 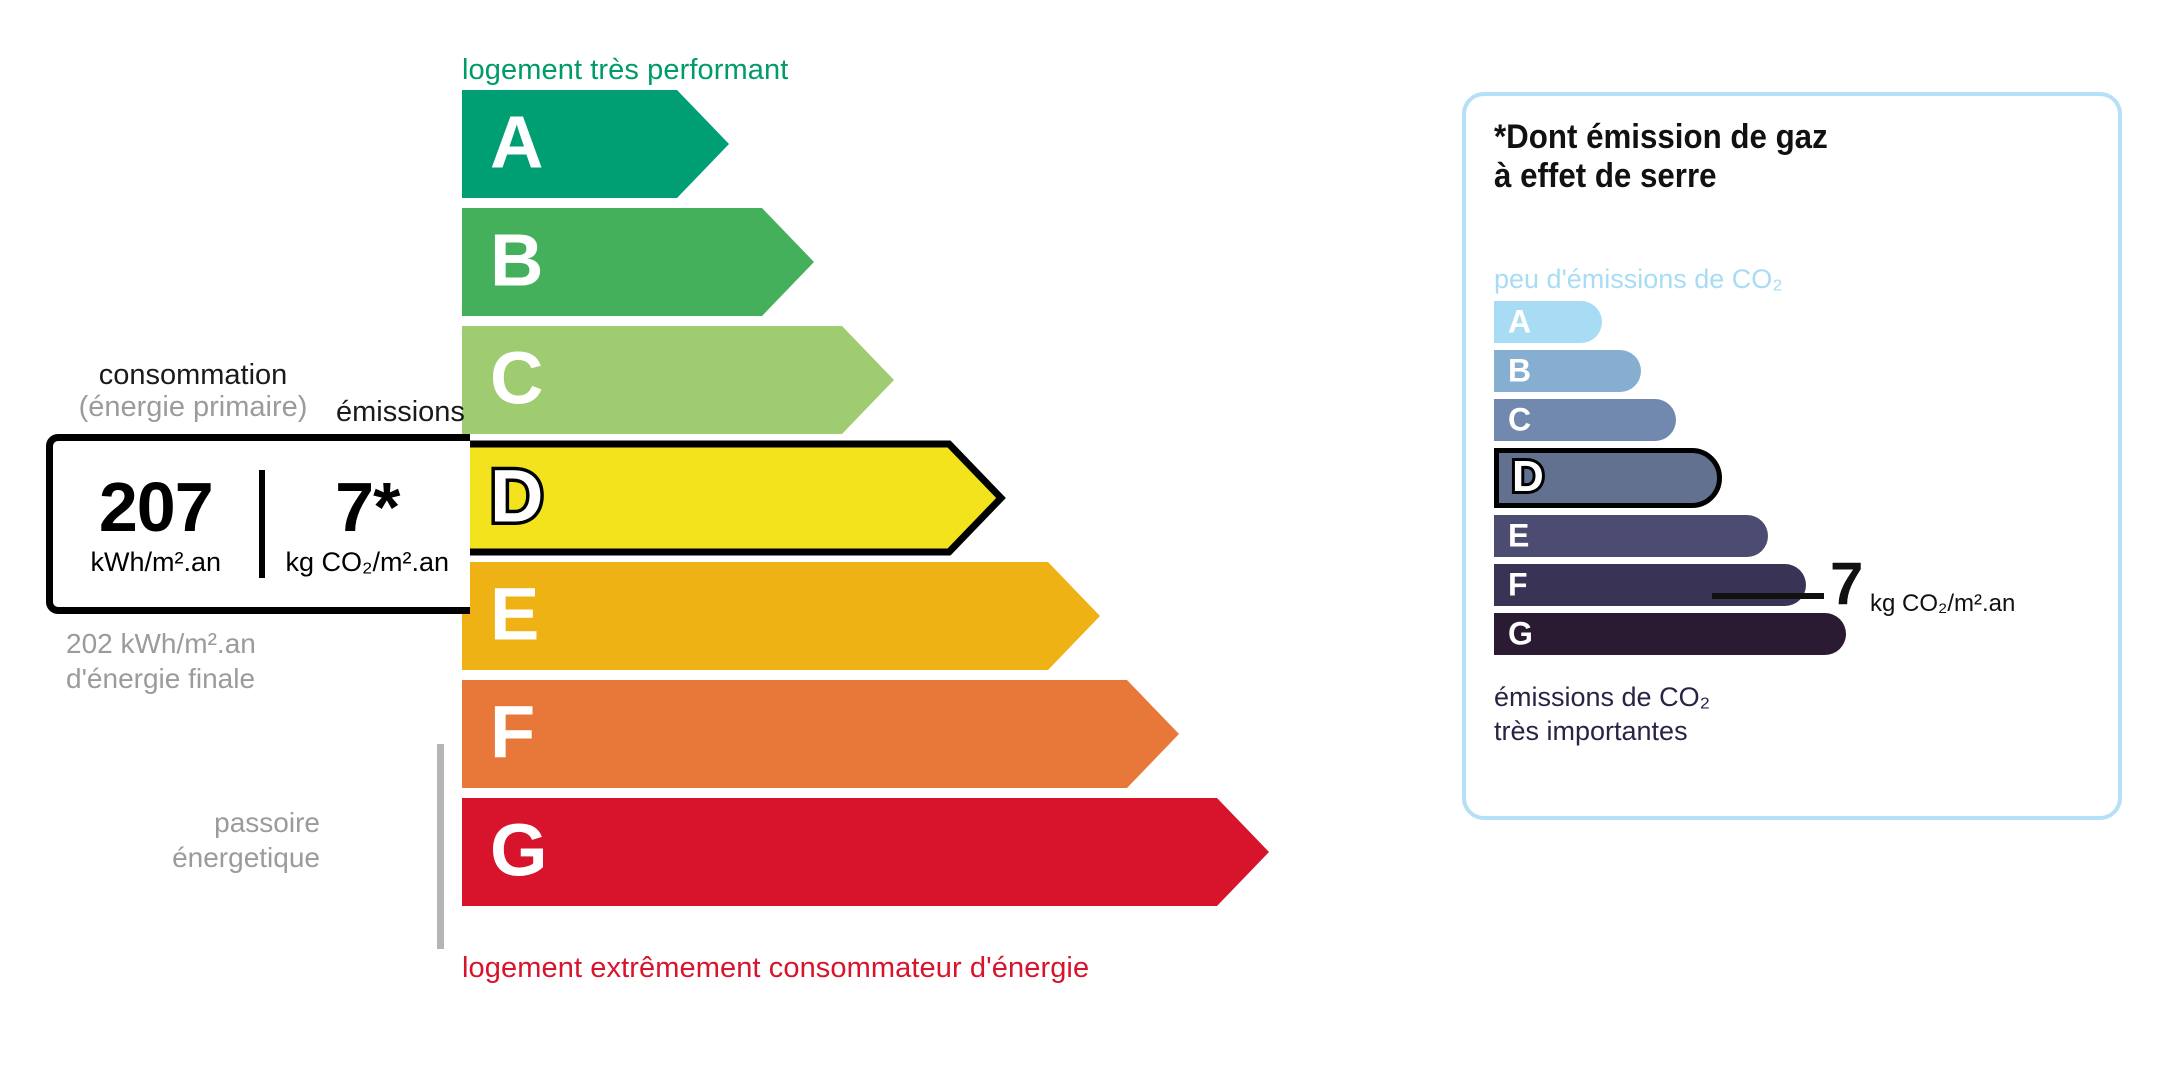 What do you see at coordinates (1768, 596) in the screenshot?
I see `co2-callout-leader-line` at bounding box center [1768, 596].